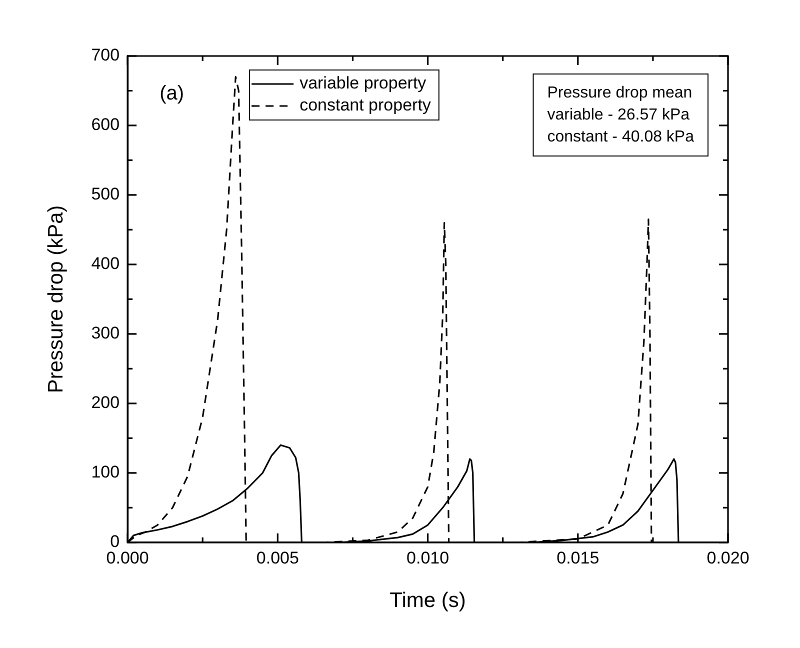 The image size is (800, 648). What do you see at coordinates (363, 83) in the screenshot?
I see `legend-label: variable property` at bounding box center [363, 83].